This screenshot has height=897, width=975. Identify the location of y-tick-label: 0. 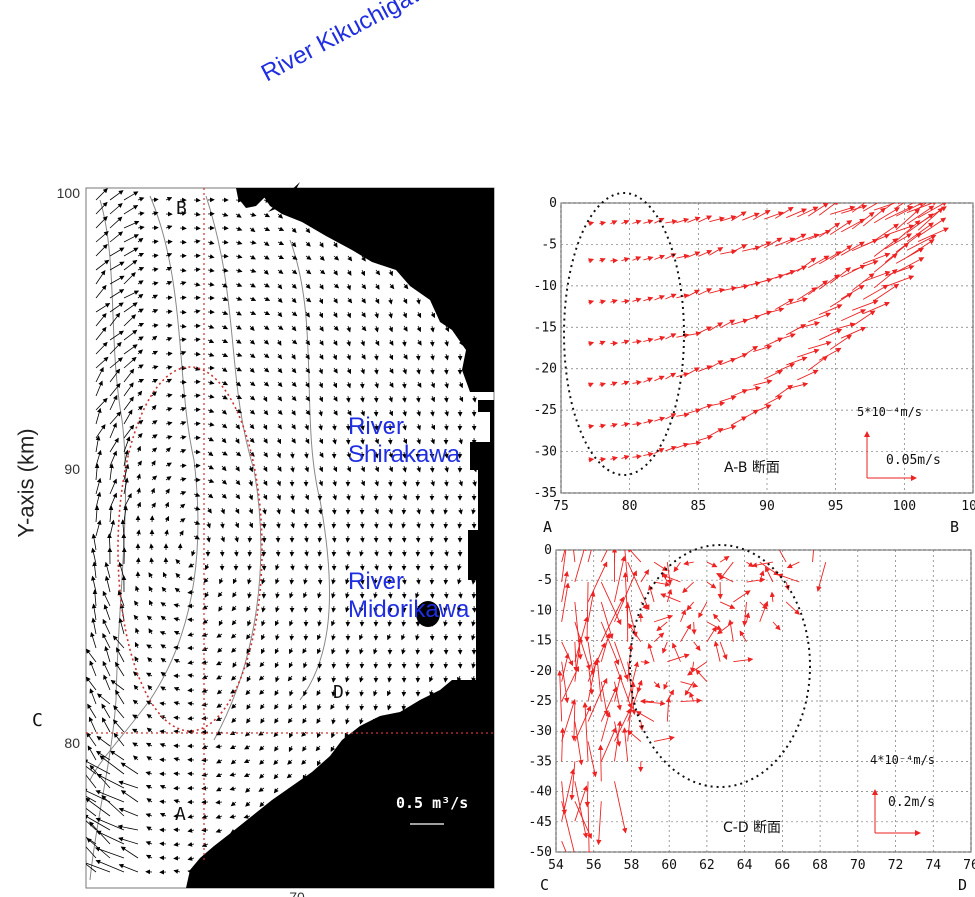
(548, 550).